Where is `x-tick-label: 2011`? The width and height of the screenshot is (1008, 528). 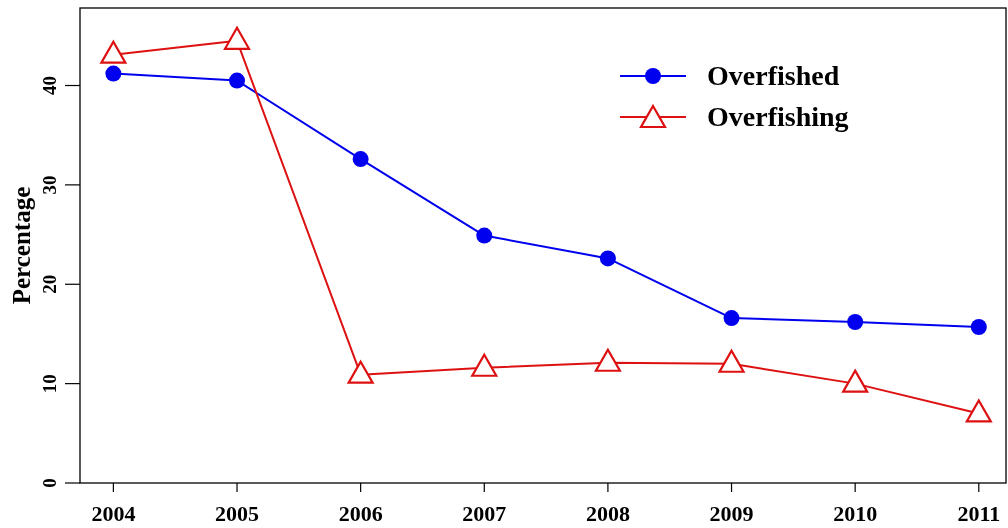
x-tick-label: 2011 is located at coordinates (979, 513).